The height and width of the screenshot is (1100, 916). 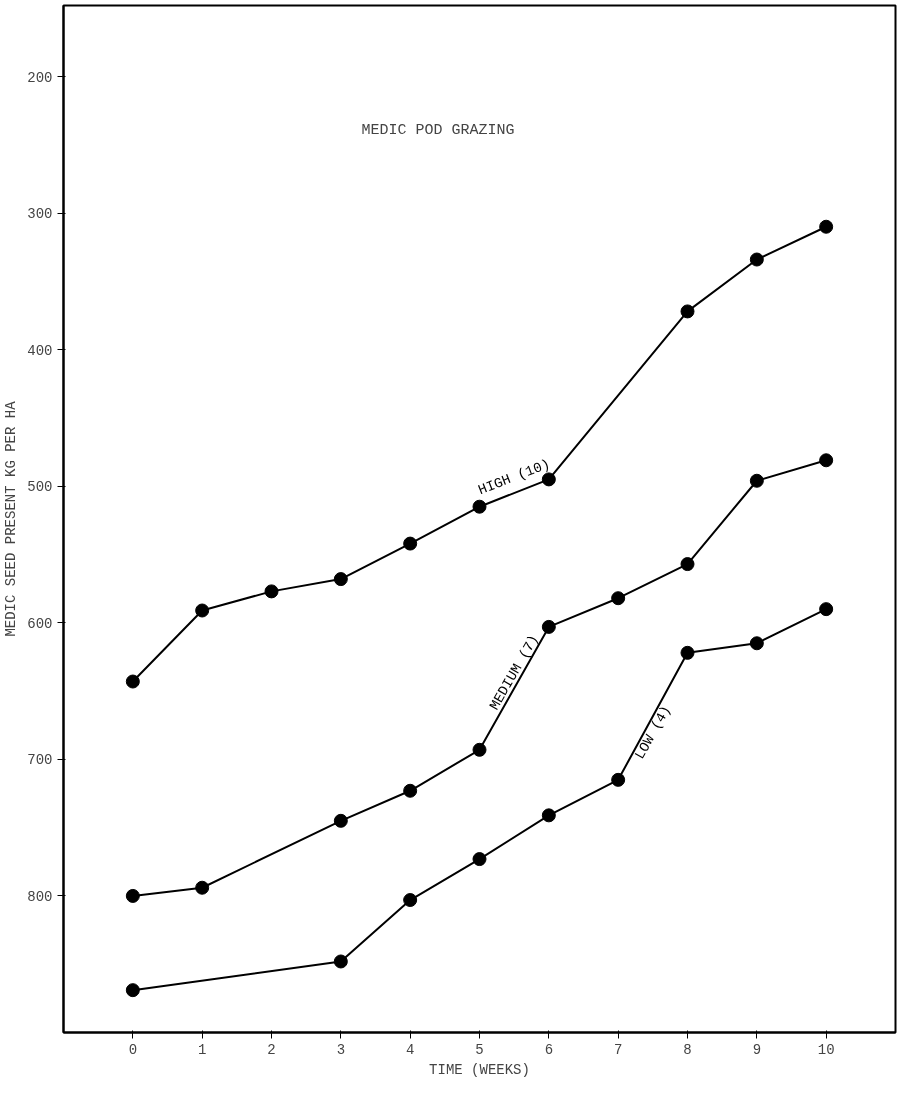 What do you see at coordinates (653, 732) in the screenshot?
I see `text: LOW (4)` at bounding box center [653, 732].